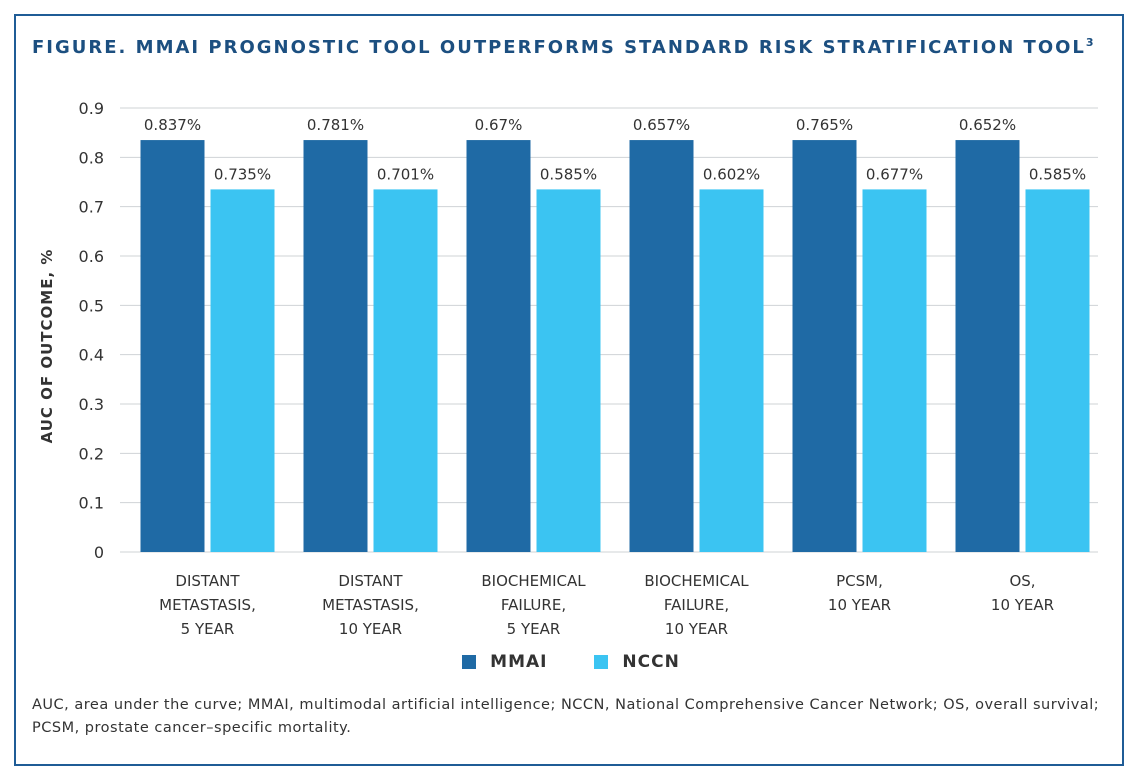 Image resolution: width=1140 pixels, height=784 pixels. Describe the element at coordinates (469, 662) in the screenshot. I see `legend-swatch-mmai` at that location.